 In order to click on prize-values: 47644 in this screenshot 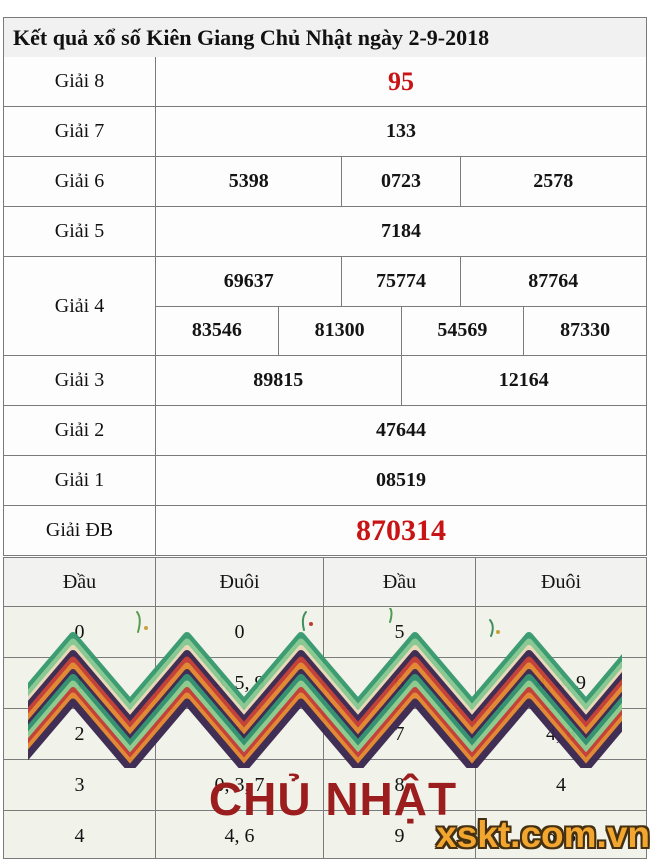, I will do `click(401, 430)`.